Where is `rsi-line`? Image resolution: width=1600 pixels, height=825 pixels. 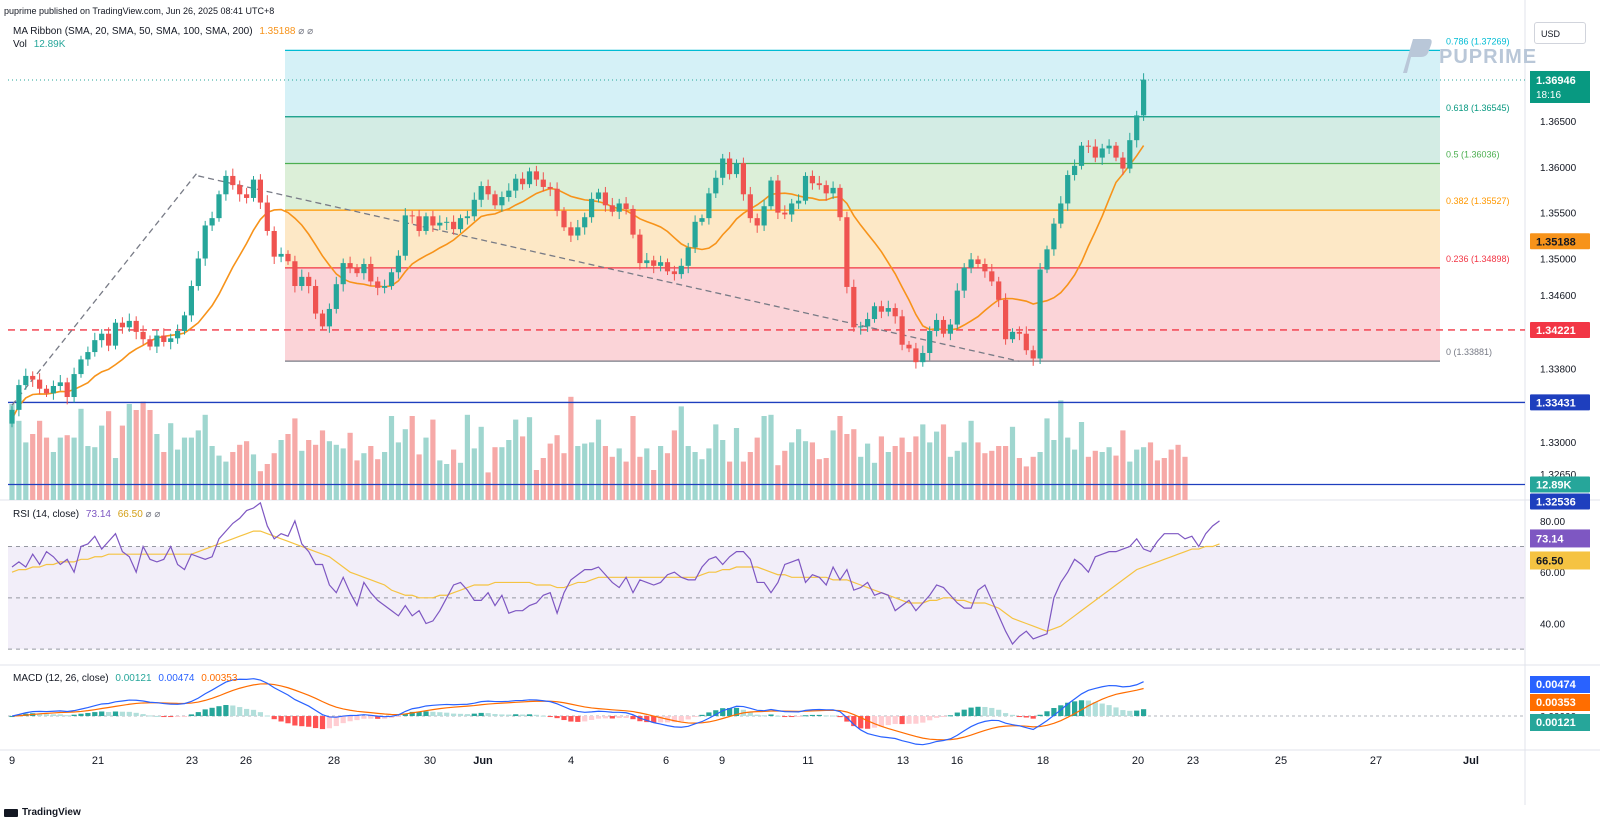 rsi-line is located at coordinates (615, 573).